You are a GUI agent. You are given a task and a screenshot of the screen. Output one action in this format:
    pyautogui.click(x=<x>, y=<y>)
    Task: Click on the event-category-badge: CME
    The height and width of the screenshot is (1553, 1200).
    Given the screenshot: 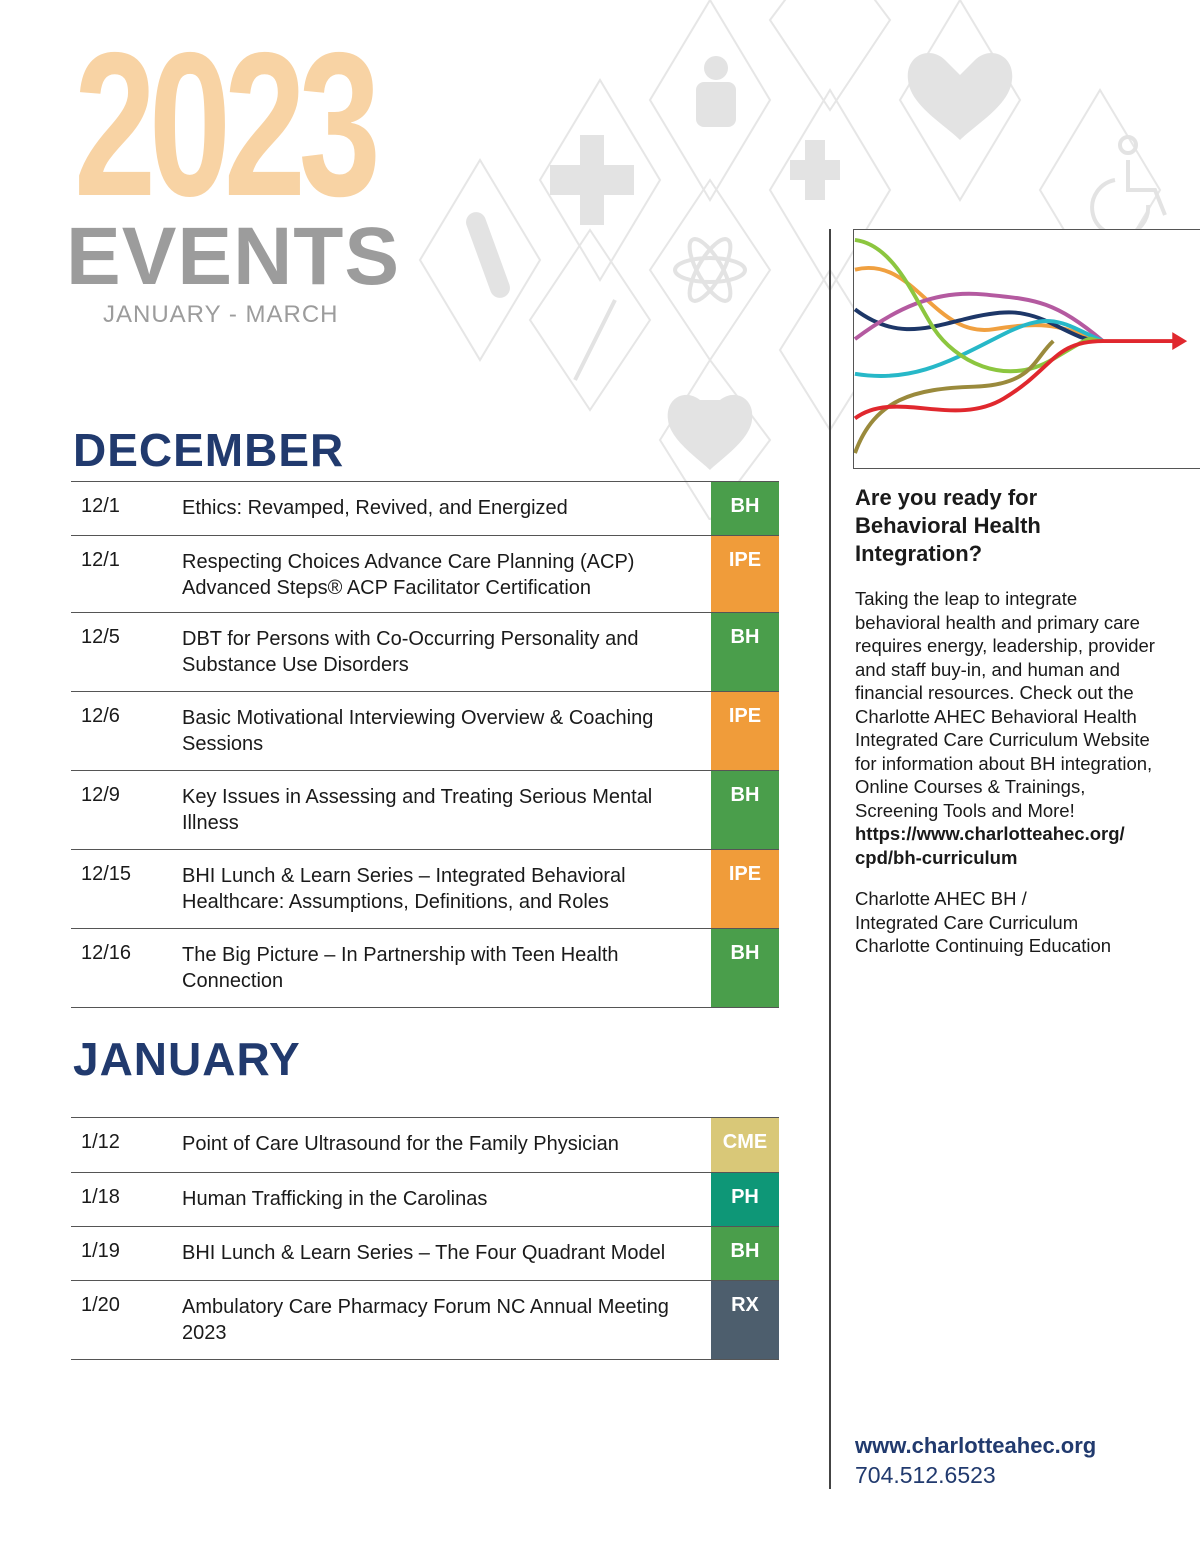 What is the action you would take?
    pyautogui.click(x=745, y=1145)
    